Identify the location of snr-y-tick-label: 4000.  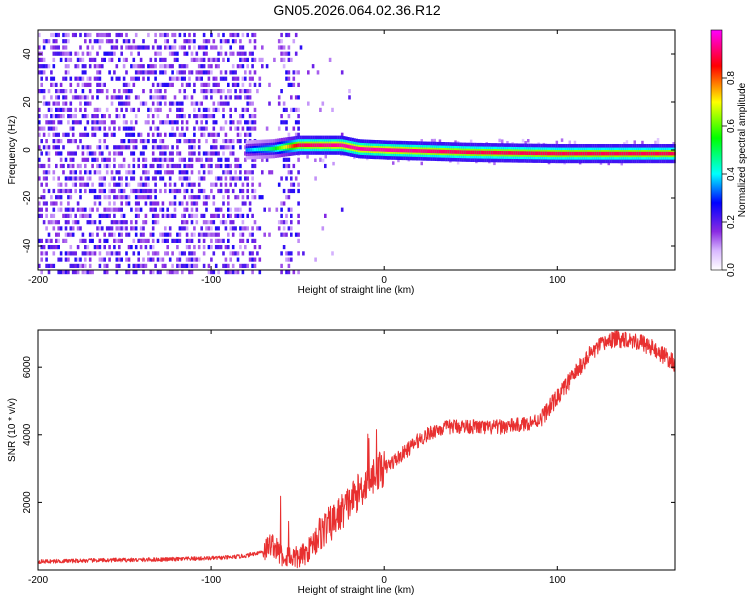
(27, 434).